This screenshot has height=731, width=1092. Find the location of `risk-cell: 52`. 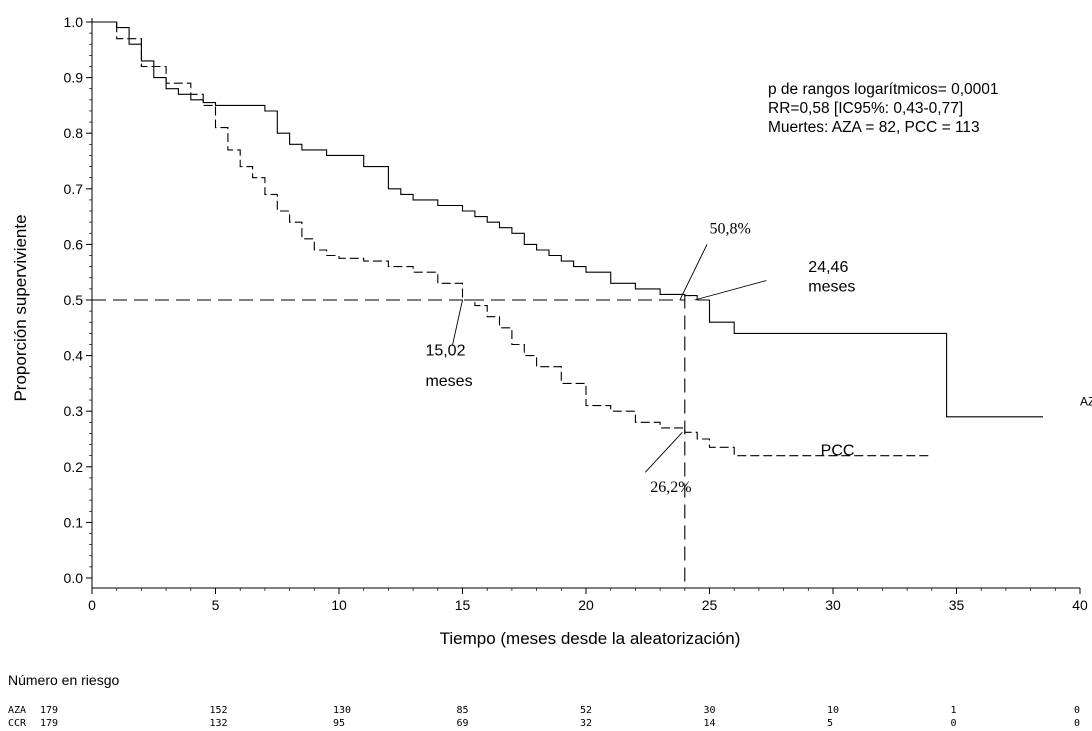

risk-cell: 52 is located at coordinates (586, 710).